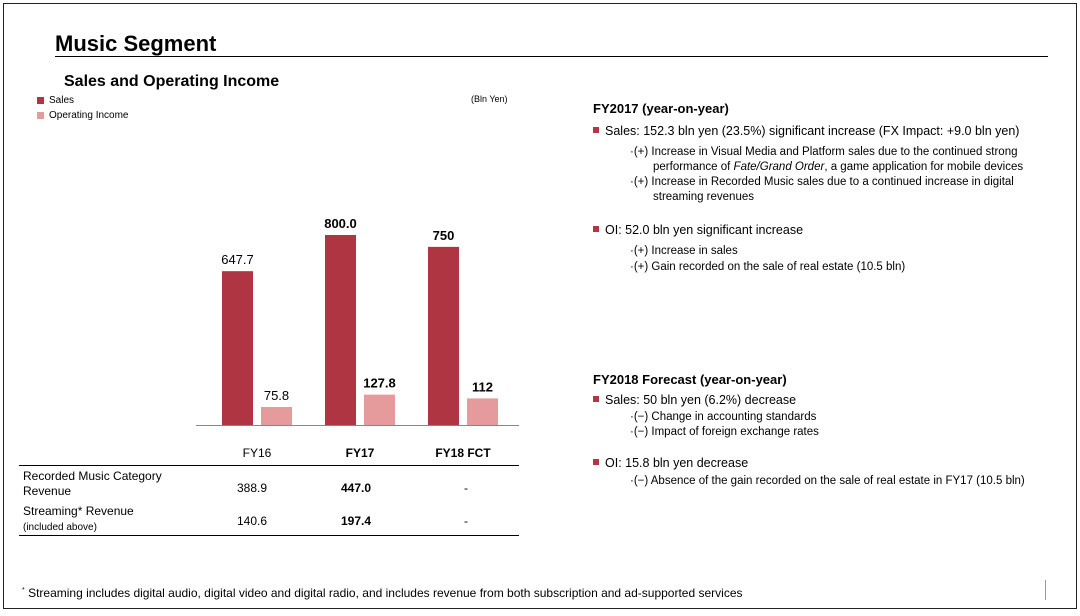 Image resolution: width=1080 pixels, height=616 pixels. Describe the element at coordinates (356, 488) in the screenshot. I see `cell-fy17: 447.0` at that location.